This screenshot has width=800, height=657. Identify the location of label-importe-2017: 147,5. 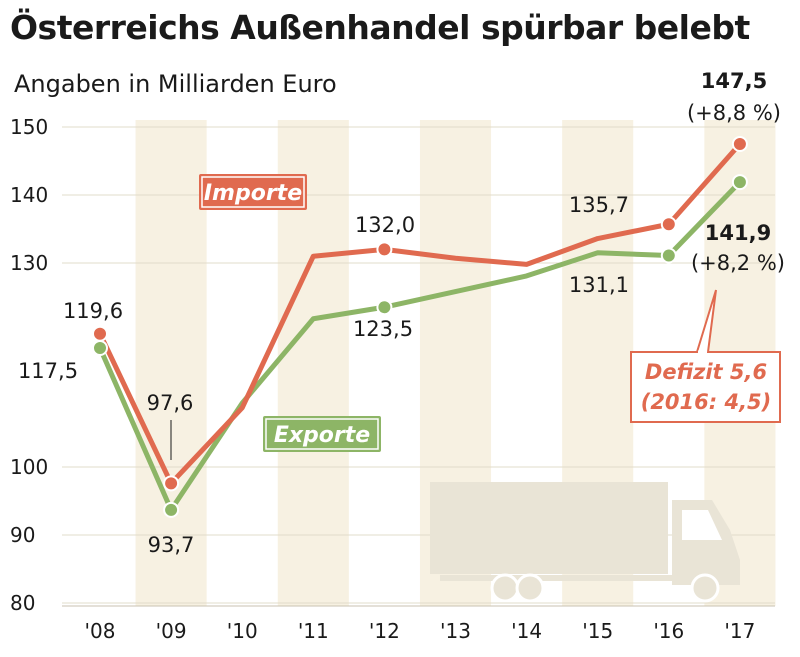
(734, 81).